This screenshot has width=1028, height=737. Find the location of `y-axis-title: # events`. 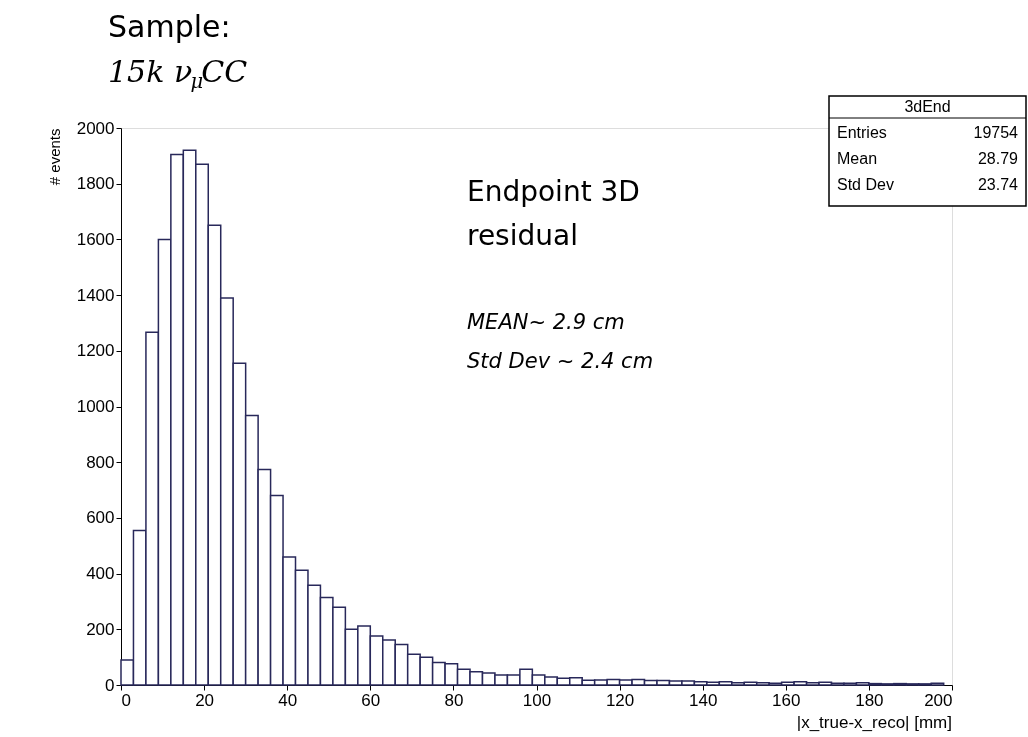

y-axis-title: # events is located at coordinates (54, 157).